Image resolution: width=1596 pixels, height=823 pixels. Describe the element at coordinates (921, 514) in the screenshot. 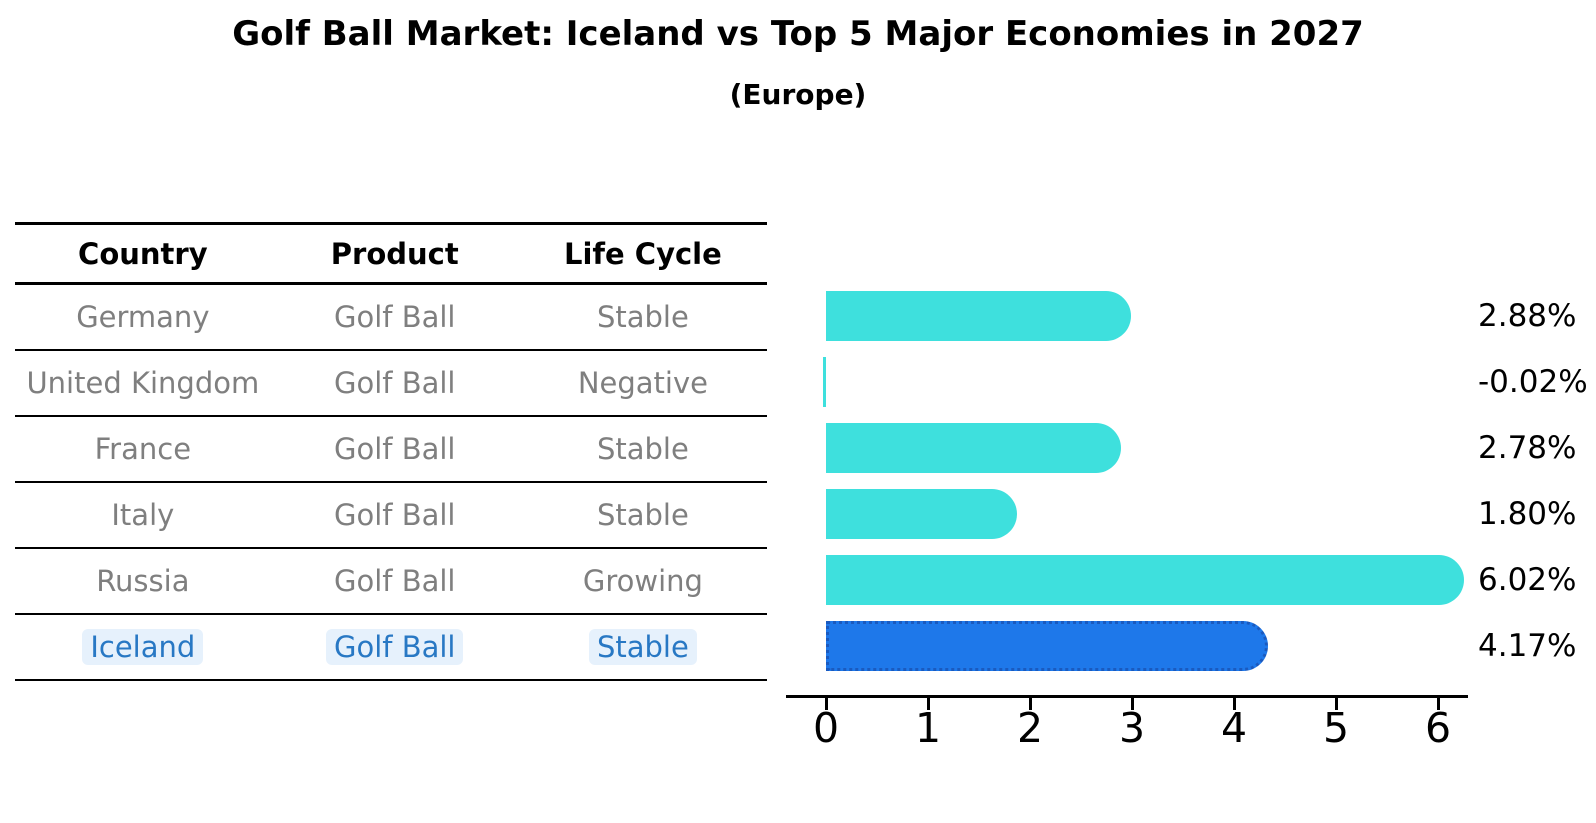

I see `bar-italy` at that location.